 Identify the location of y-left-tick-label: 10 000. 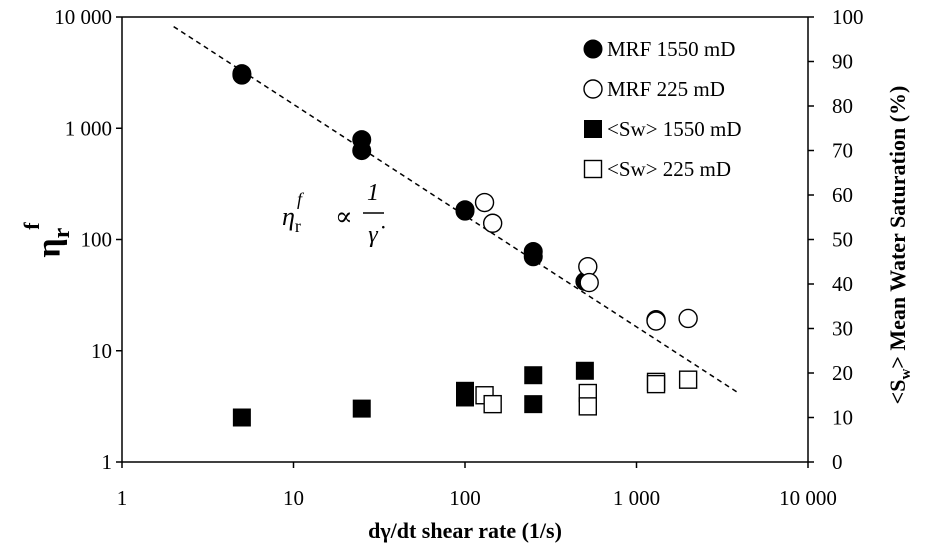
(83, 17).